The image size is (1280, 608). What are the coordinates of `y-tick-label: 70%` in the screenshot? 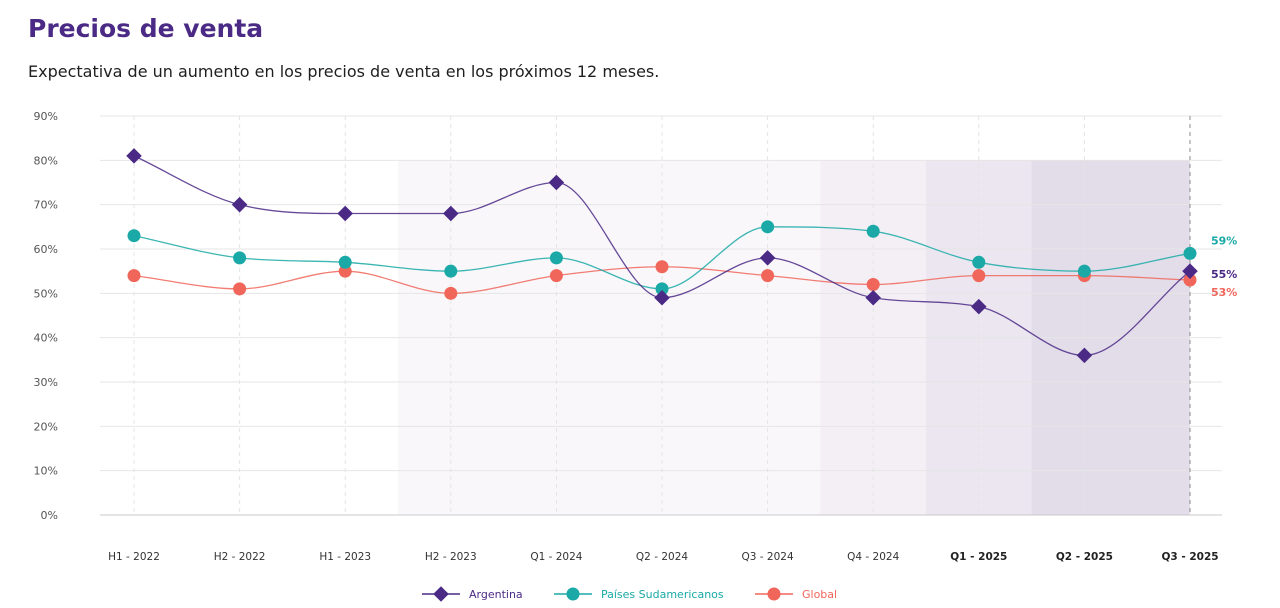 It's located at (46, 205).